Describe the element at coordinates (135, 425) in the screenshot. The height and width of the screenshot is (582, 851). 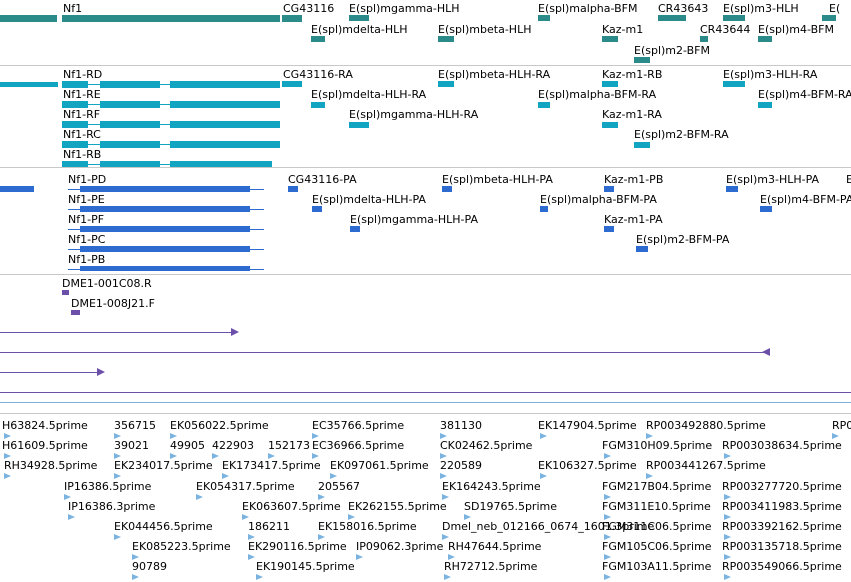
I see `est-label: 356715` at that location.